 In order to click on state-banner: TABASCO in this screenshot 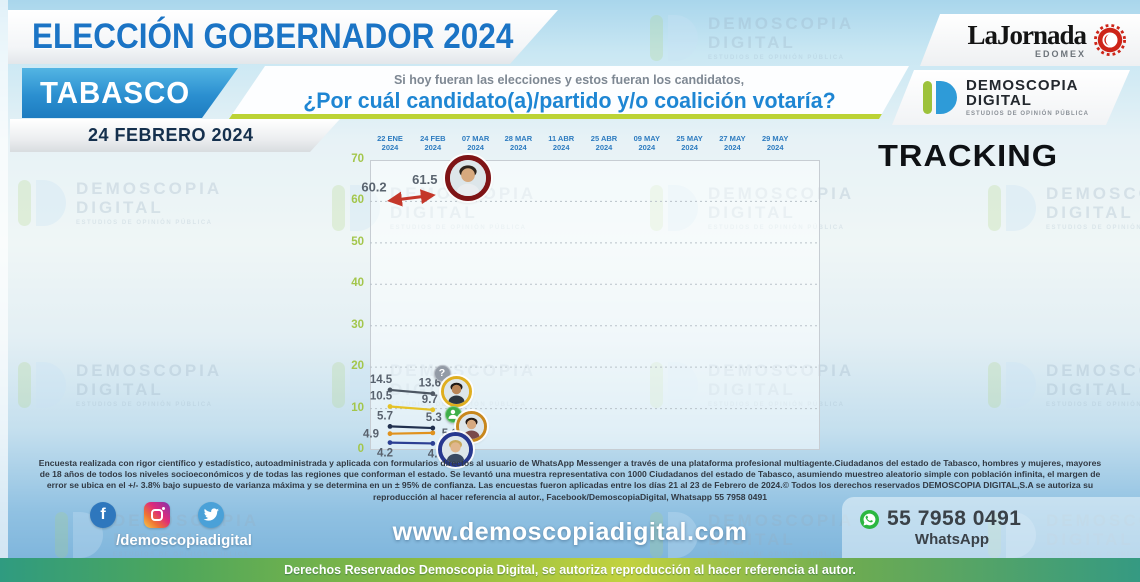, I will do `click(130, 93)`.